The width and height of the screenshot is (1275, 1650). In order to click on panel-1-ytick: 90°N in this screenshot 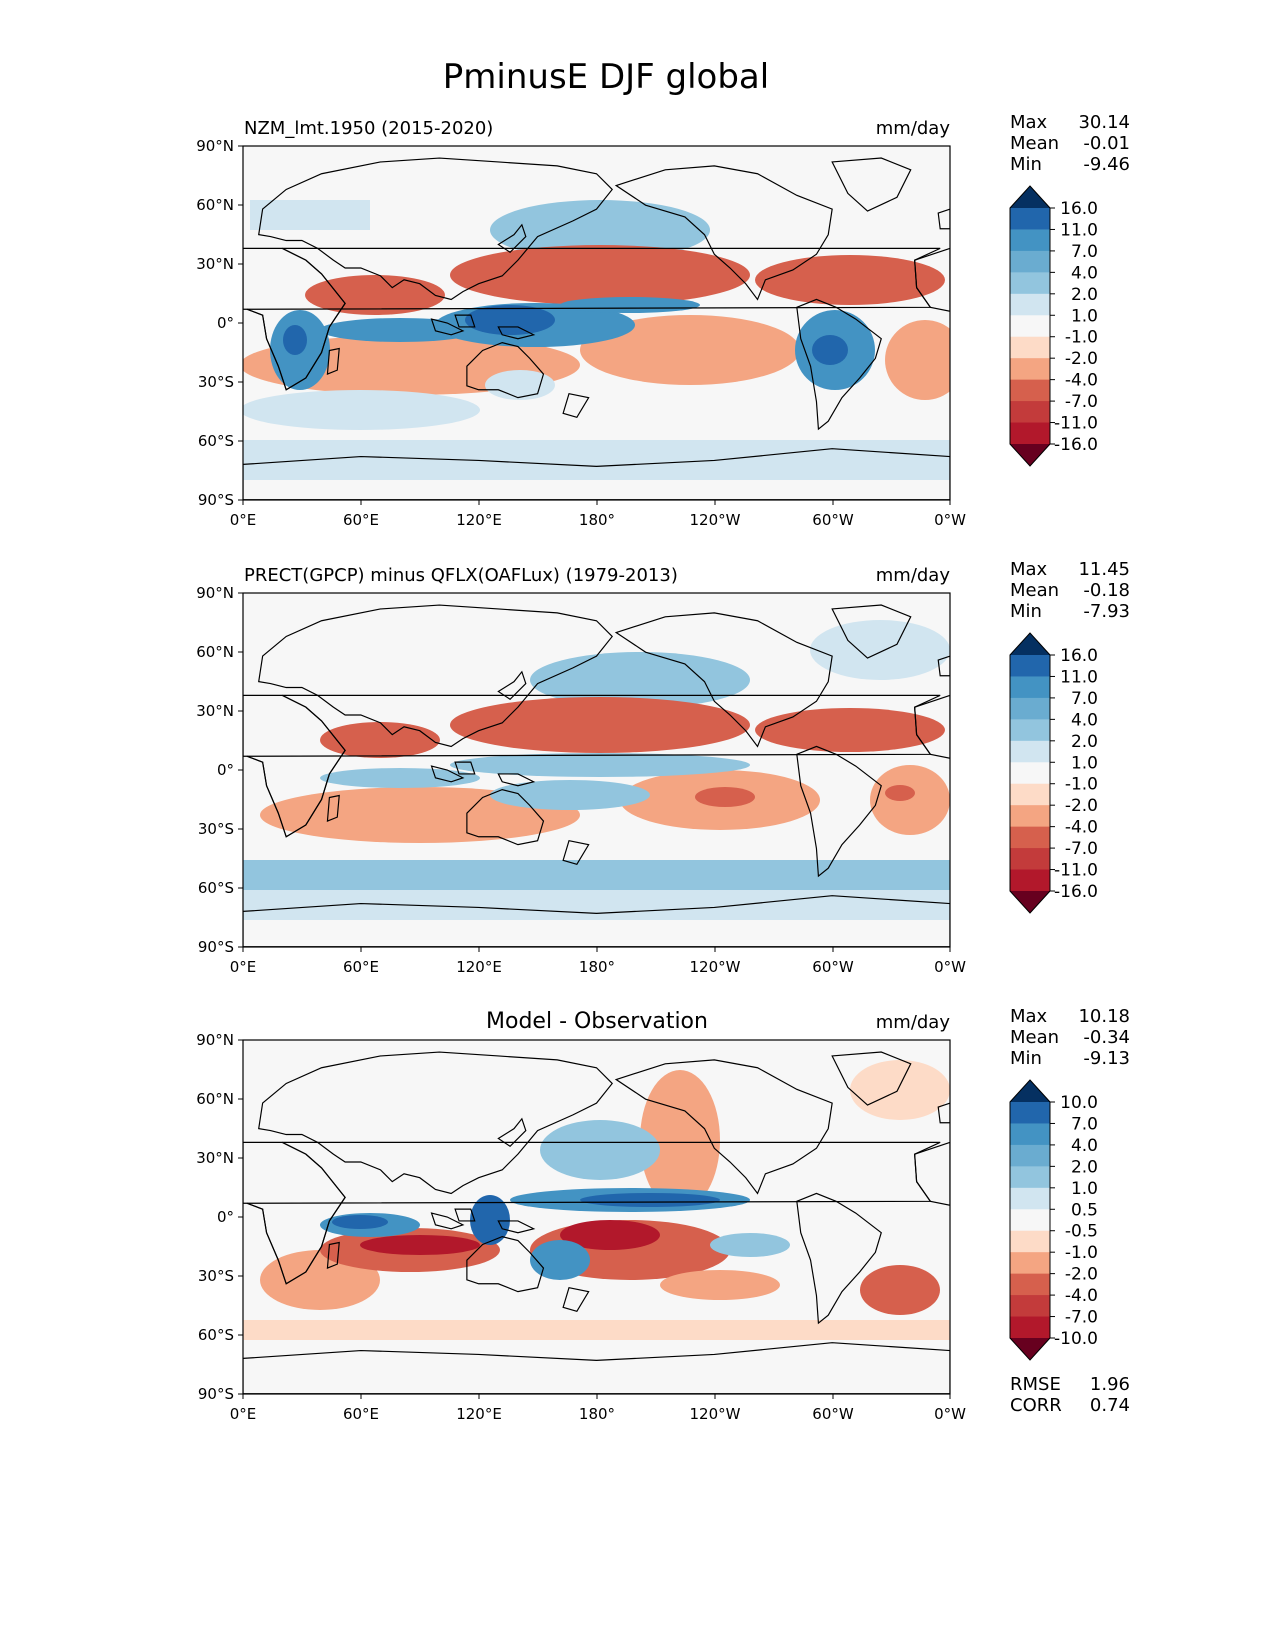, I will do `click(215, 146)`.